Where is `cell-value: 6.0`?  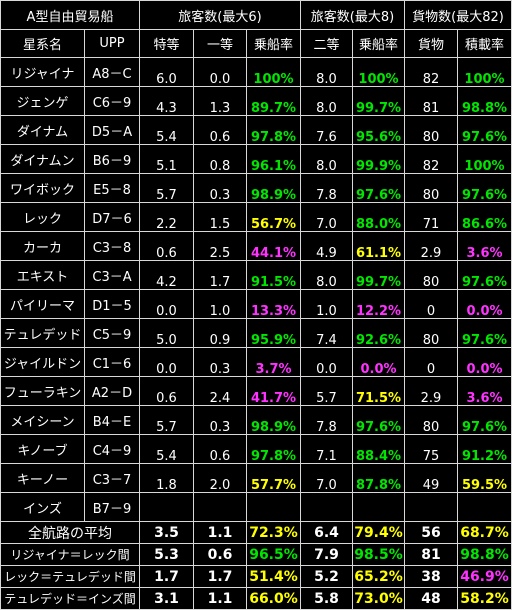 cell-value: 6.0 is located at coordinates (166, 79).